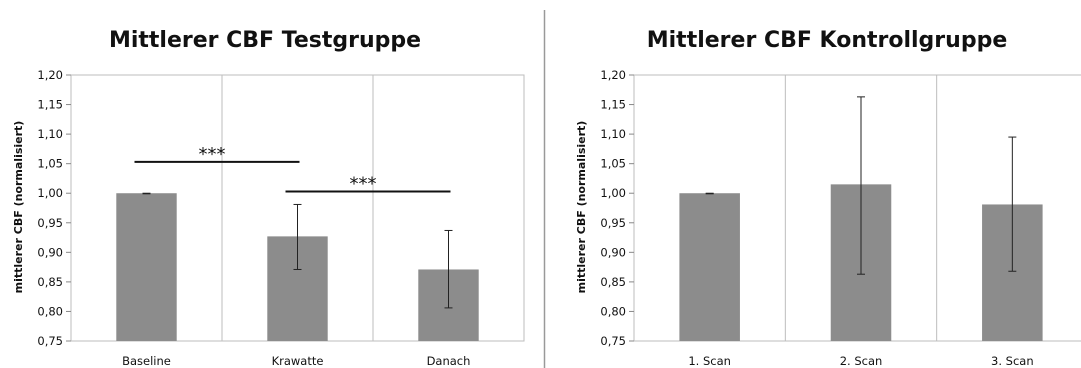 The image size is (1081, 368). I want to click on category-label: 1. Scan, so click(709, 361).